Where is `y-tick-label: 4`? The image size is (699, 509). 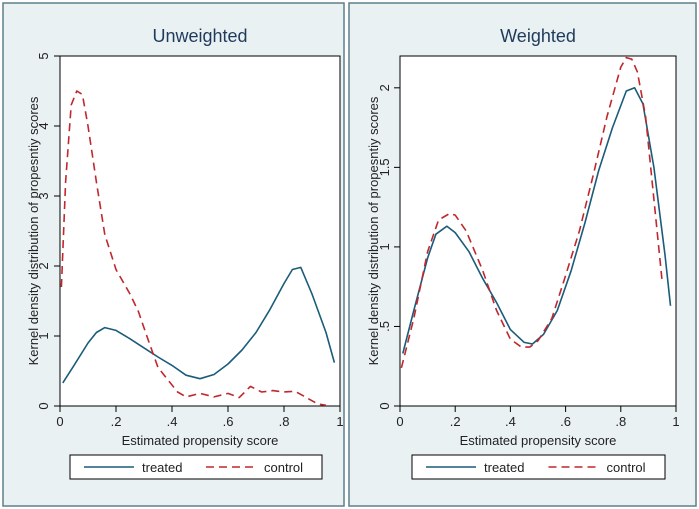 y-tick-label: 4 is located at coordinates (43, 125).